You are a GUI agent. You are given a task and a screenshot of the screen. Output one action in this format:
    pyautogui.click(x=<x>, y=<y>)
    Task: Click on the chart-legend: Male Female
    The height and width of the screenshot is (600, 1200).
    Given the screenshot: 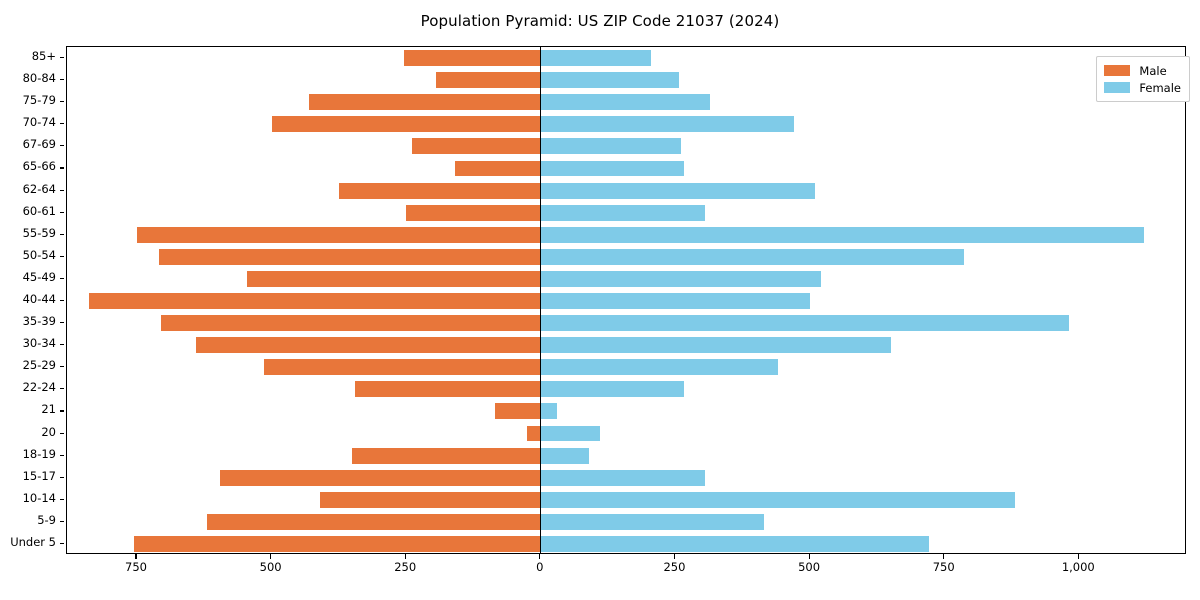 What is the action you would take?
    pyautogui.click(x=1143, y=79)
    